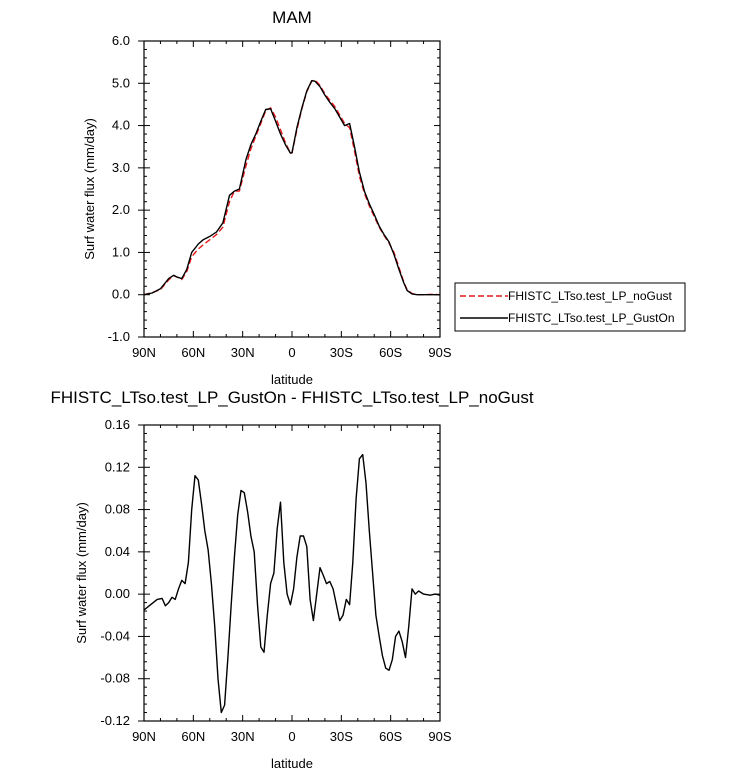 The image size is (732, 775). I want to click on top-y-tick-label: 0.0, so click(121, 294).